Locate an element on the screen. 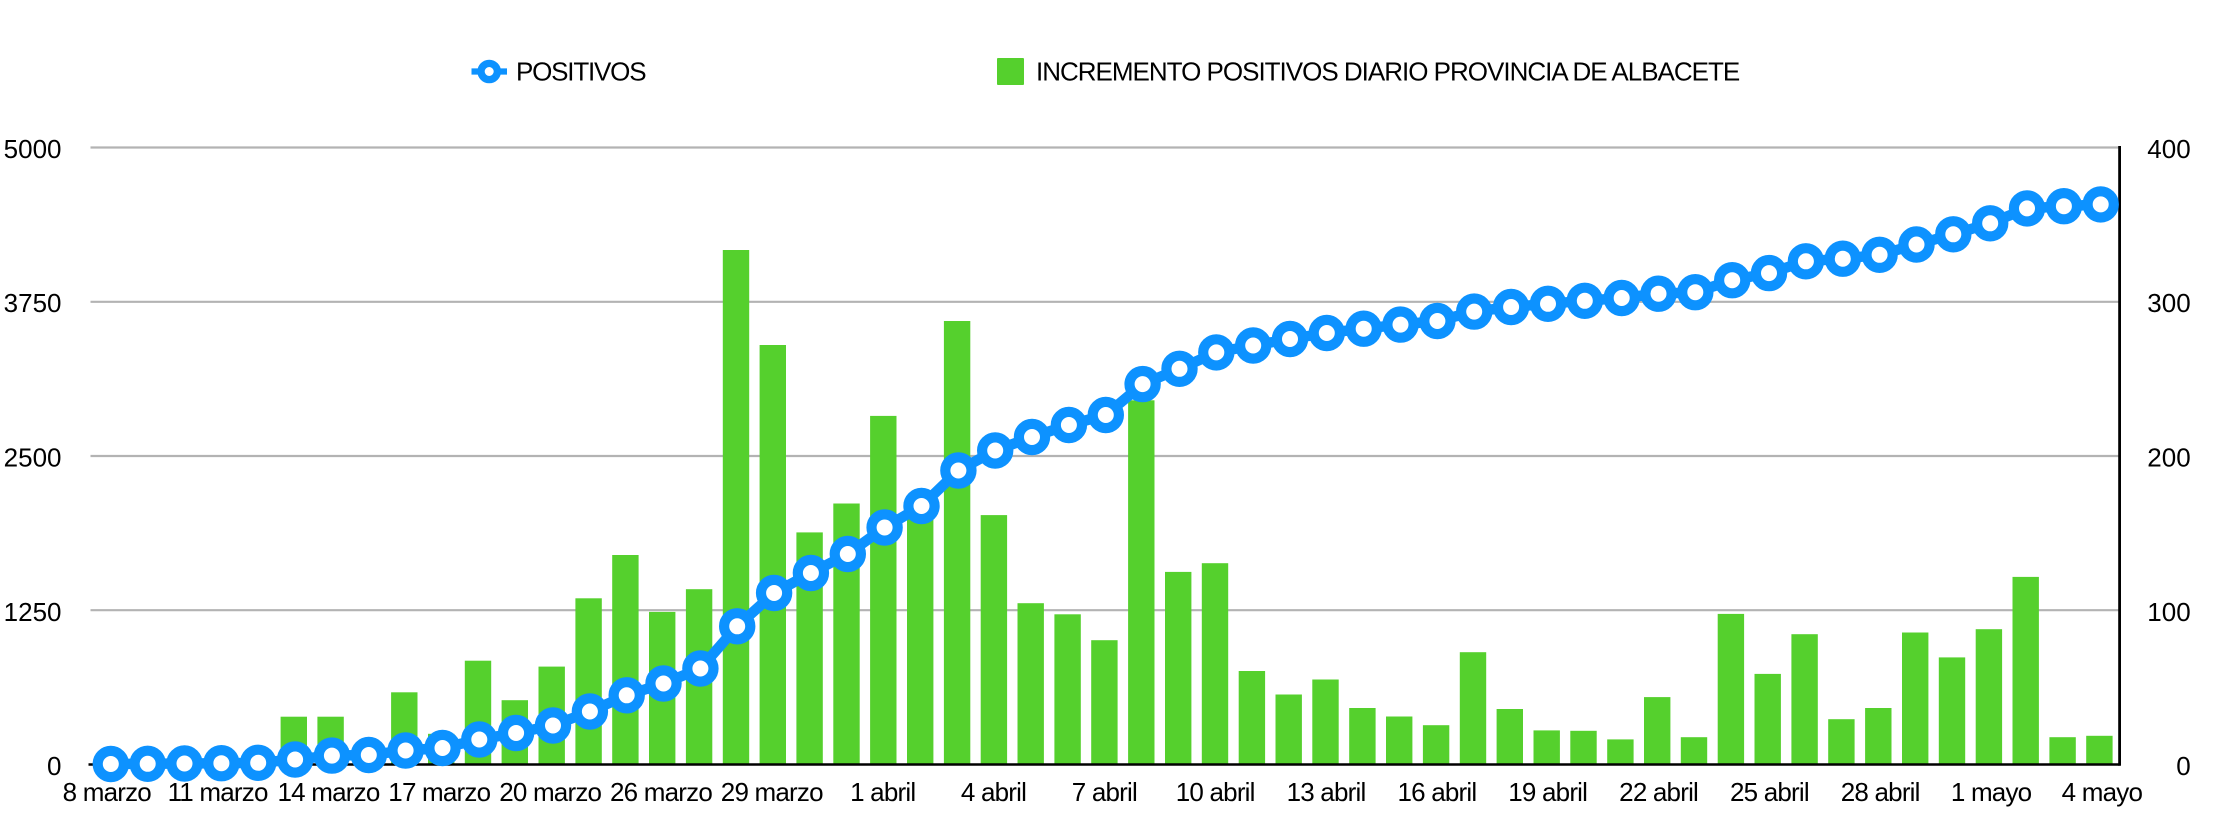 This screenshot has width=2224, height=834. svg-text: 300 is located at coordinates (2168, 303).